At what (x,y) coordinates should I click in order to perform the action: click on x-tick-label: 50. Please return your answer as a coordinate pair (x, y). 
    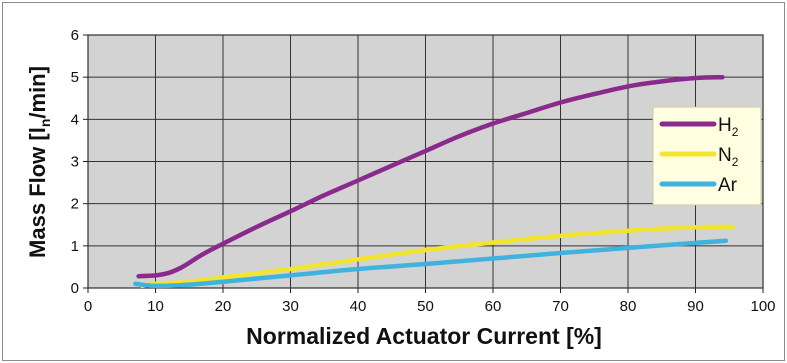
    Looking at the image, I should click on (425, 306).